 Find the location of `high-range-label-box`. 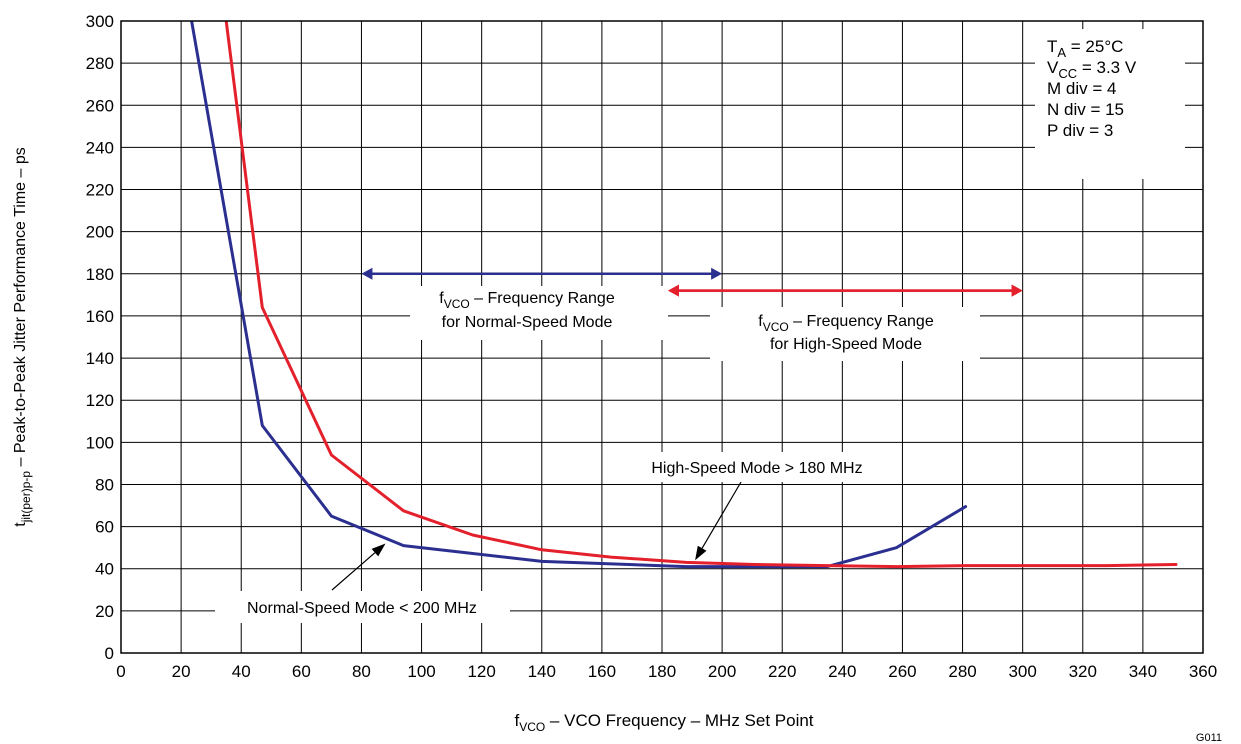

high-range-label-box is located at coordinates (845, 334).